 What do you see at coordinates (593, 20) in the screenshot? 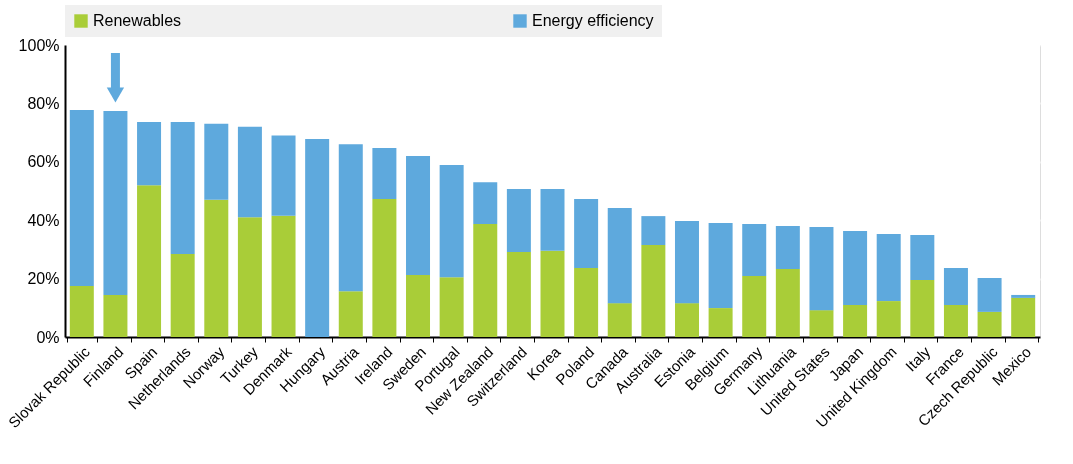
I see `legend-label: Energy efficiency` at bounding box center [593, 20].